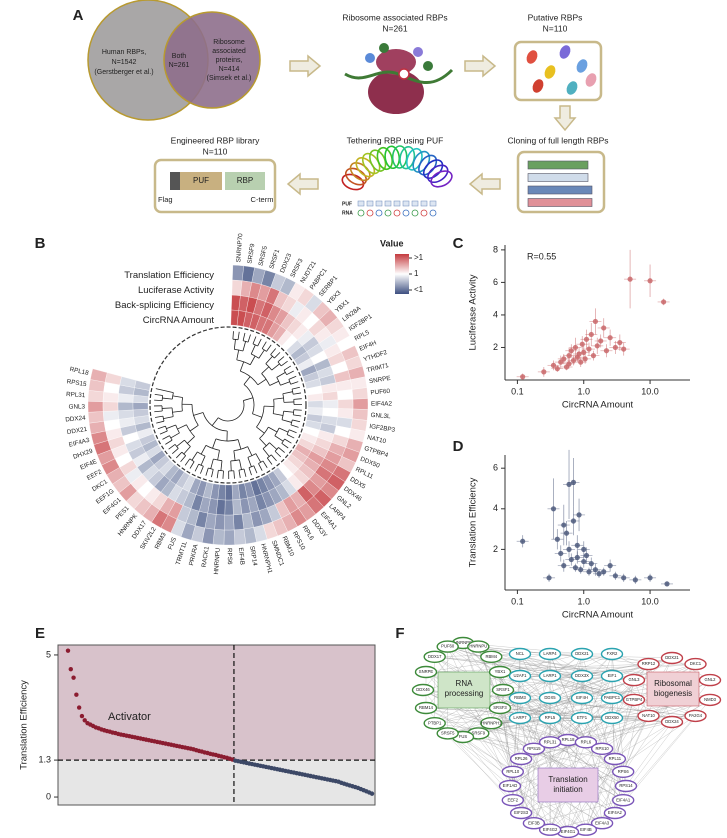  Describe the element at coordinates (495, 508) in the screenshot. I see `y-tick-label: 4` at that location.